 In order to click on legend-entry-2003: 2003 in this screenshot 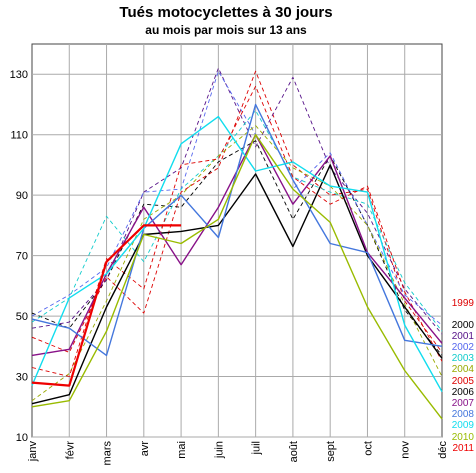, I will do `click(463, 358)`.